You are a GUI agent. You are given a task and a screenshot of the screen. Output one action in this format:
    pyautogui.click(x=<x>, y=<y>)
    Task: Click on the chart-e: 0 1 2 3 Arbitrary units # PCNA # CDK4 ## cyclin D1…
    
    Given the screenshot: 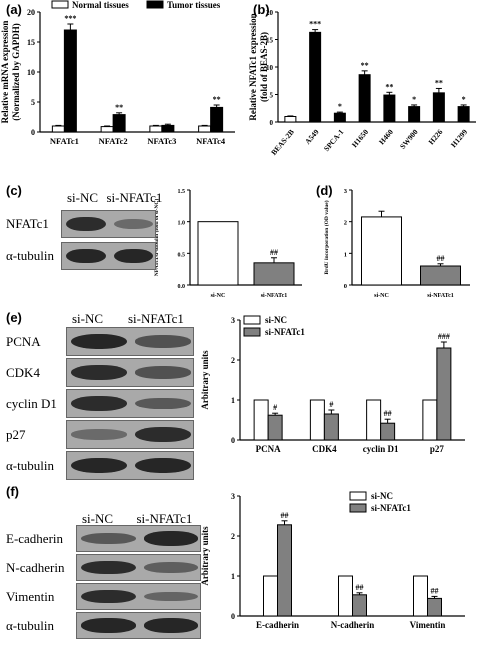 What is the action you would take?
    pyautogui.click(x=332, y=384)
    